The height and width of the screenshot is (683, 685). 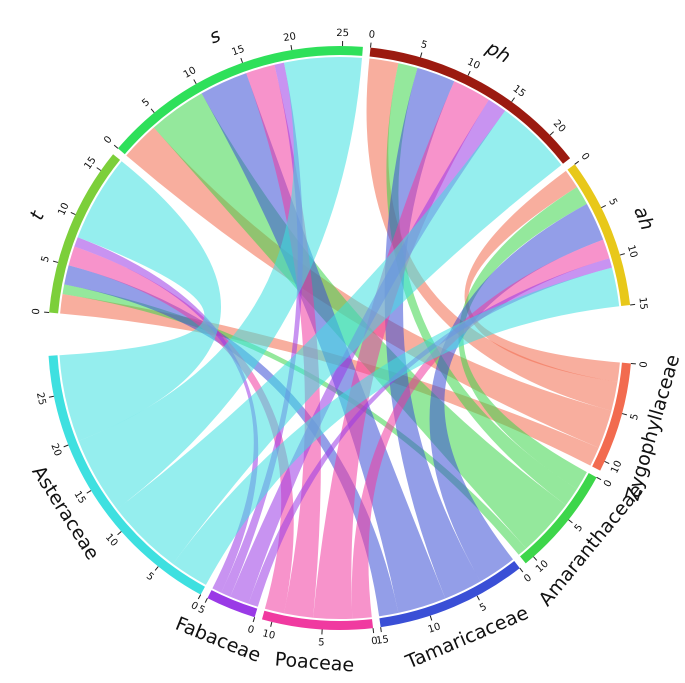 What do you see at coordinates (314, 662) in the screenshot?
I see `sector-label: Poaceae` at bounding box center [314, 662].